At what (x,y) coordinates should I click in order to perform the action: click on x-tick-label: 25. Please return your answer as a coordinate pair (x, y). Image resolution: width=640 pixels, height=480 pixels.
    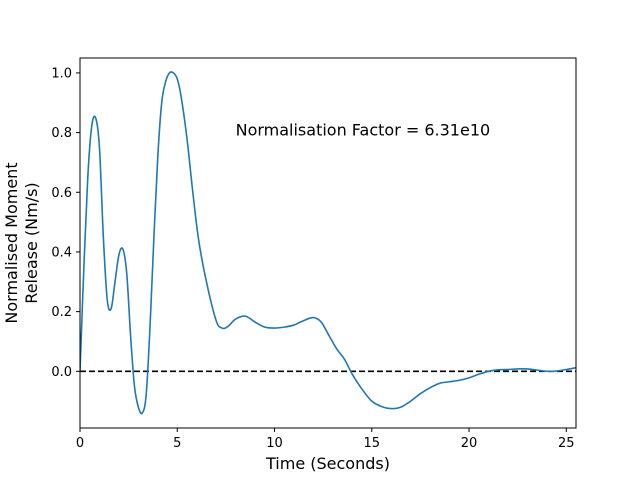
    Looking at the image, I should click on (566, 443).